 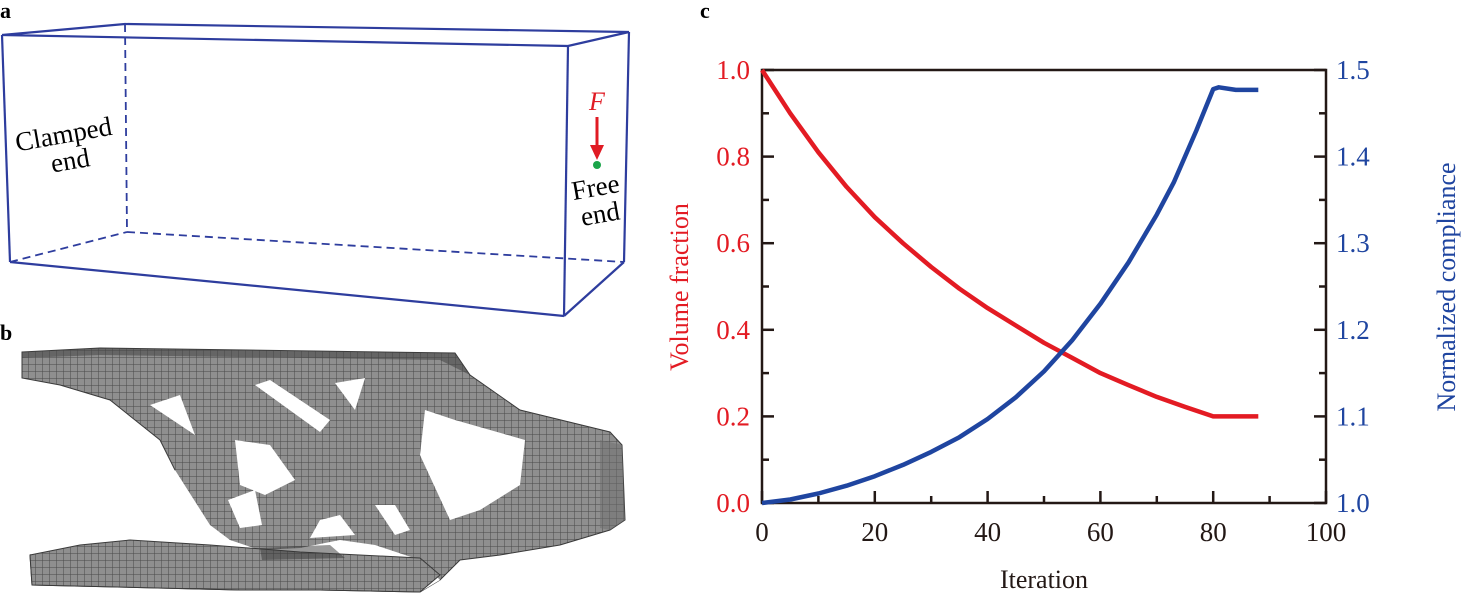 What do you see at coordinates (1353, 330) in the screenshot?
I see `y-right-tick-label: 1.2` at bounding box center [1353, 330].